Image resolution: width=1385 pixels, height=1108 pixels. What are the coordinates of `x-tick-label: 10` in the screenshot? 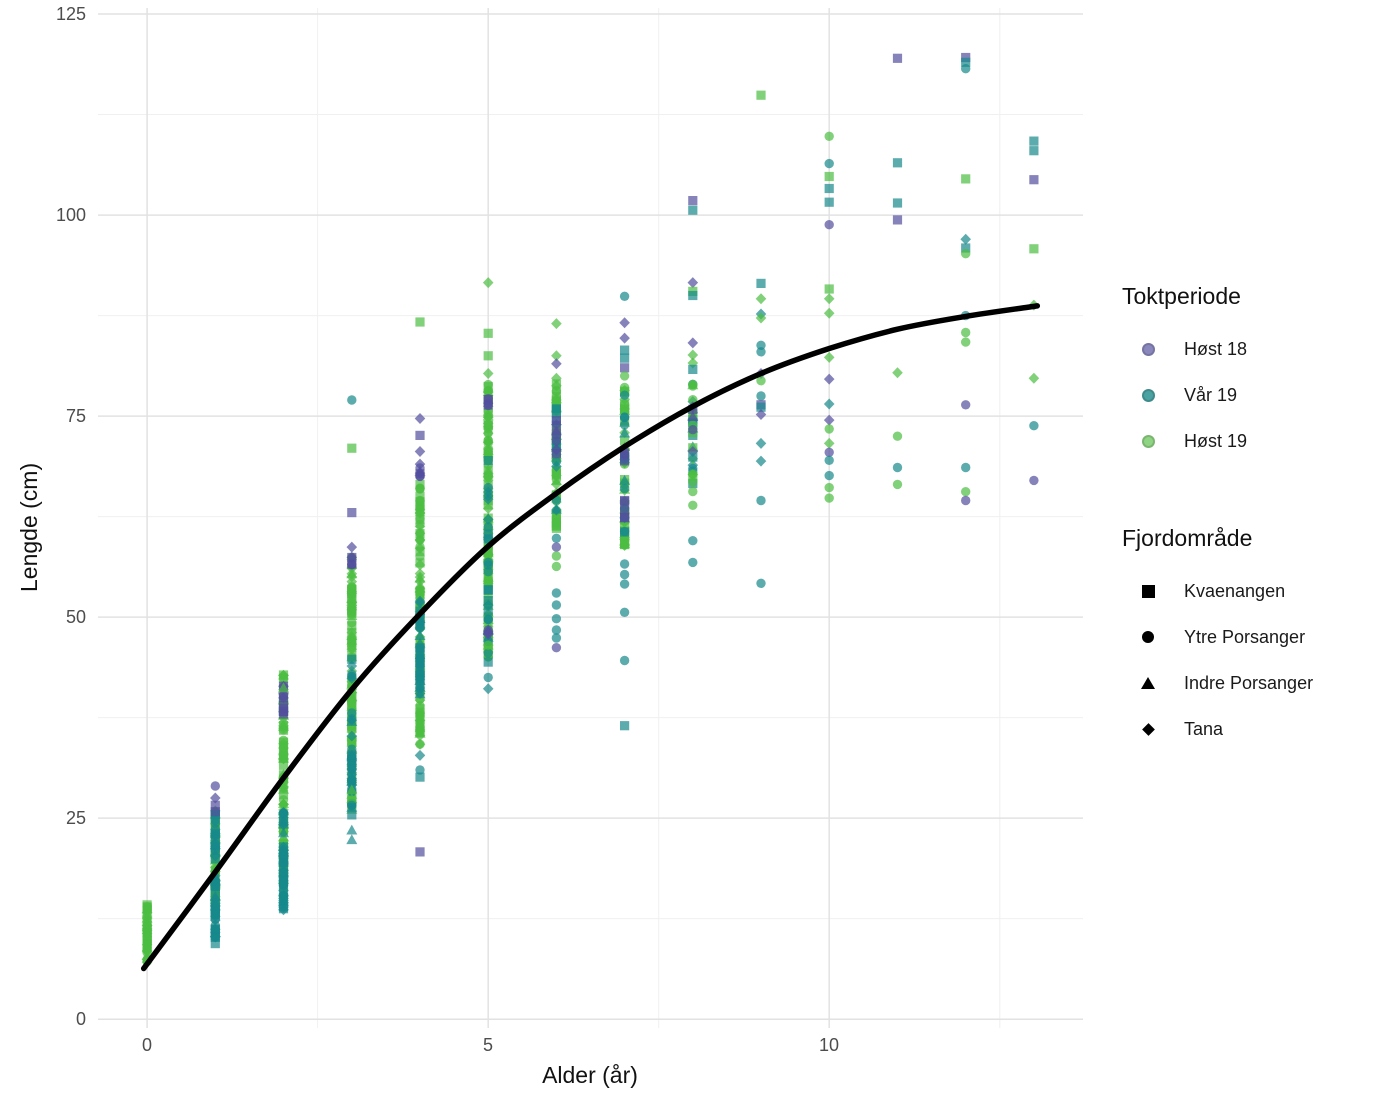 It's located at (829, 1045).